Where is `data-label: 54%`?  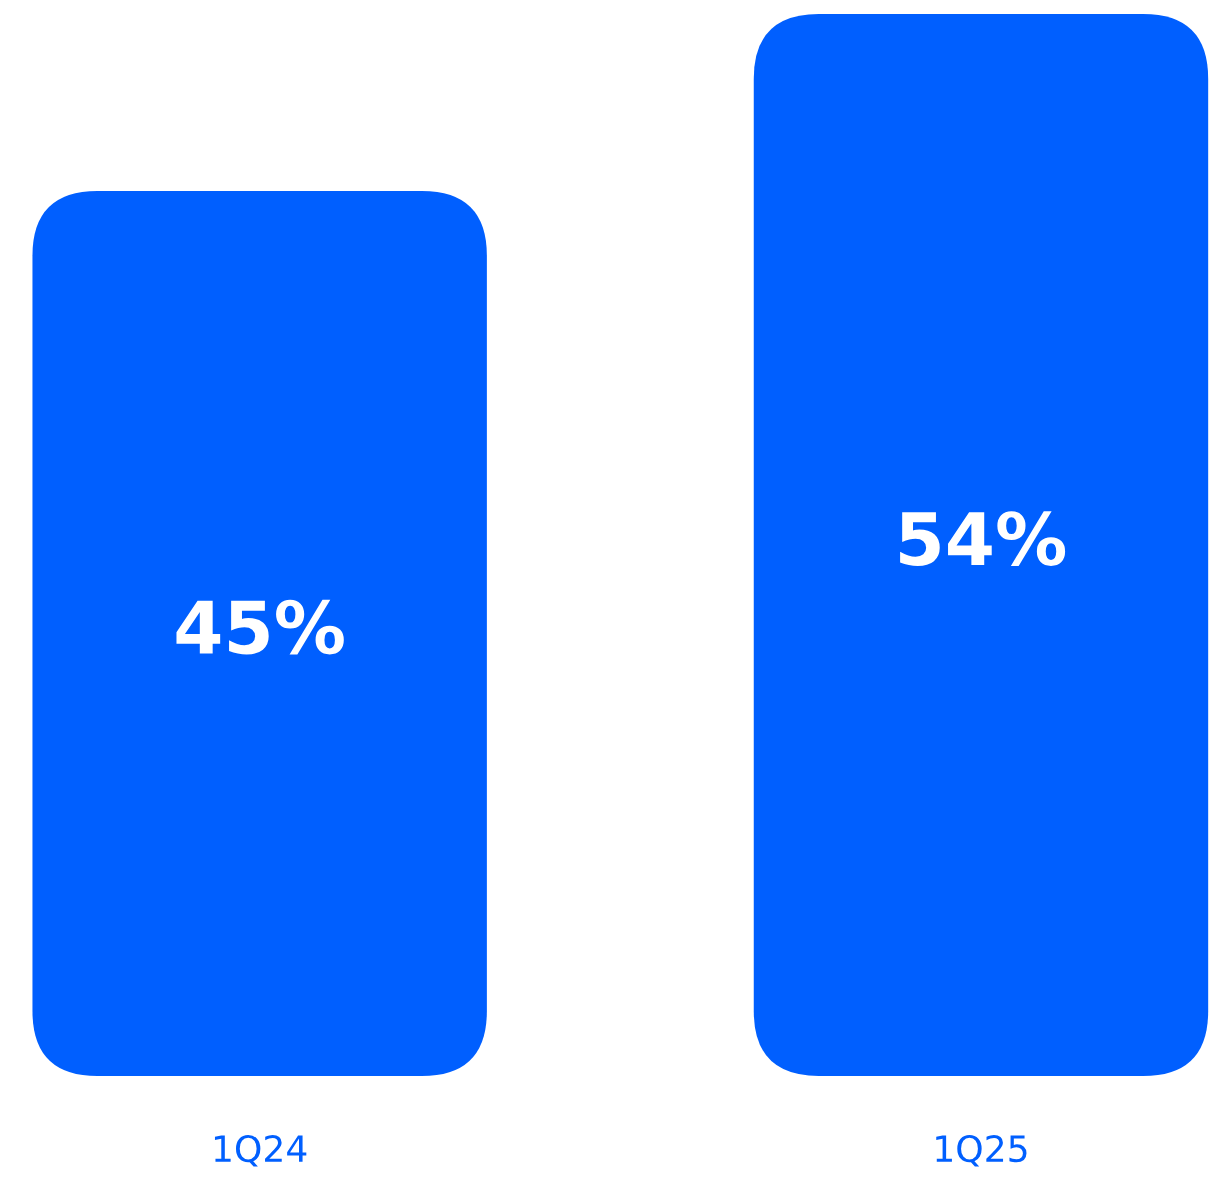 data-label: 54% is located at coordinates (983, 538).